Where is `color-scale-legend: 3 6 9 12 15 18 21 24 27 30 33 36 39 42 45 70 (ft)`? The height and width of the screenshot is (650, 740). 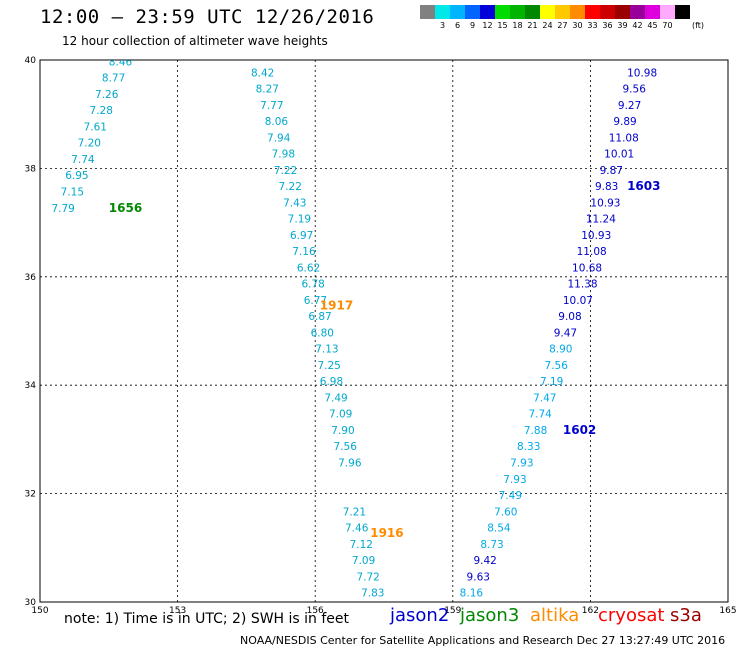
color-scale-legend: 3 6 9 12 15 18 21 24 27 30 33 36 39 42 45 70 (ft) is located at coordinates (562, 17).